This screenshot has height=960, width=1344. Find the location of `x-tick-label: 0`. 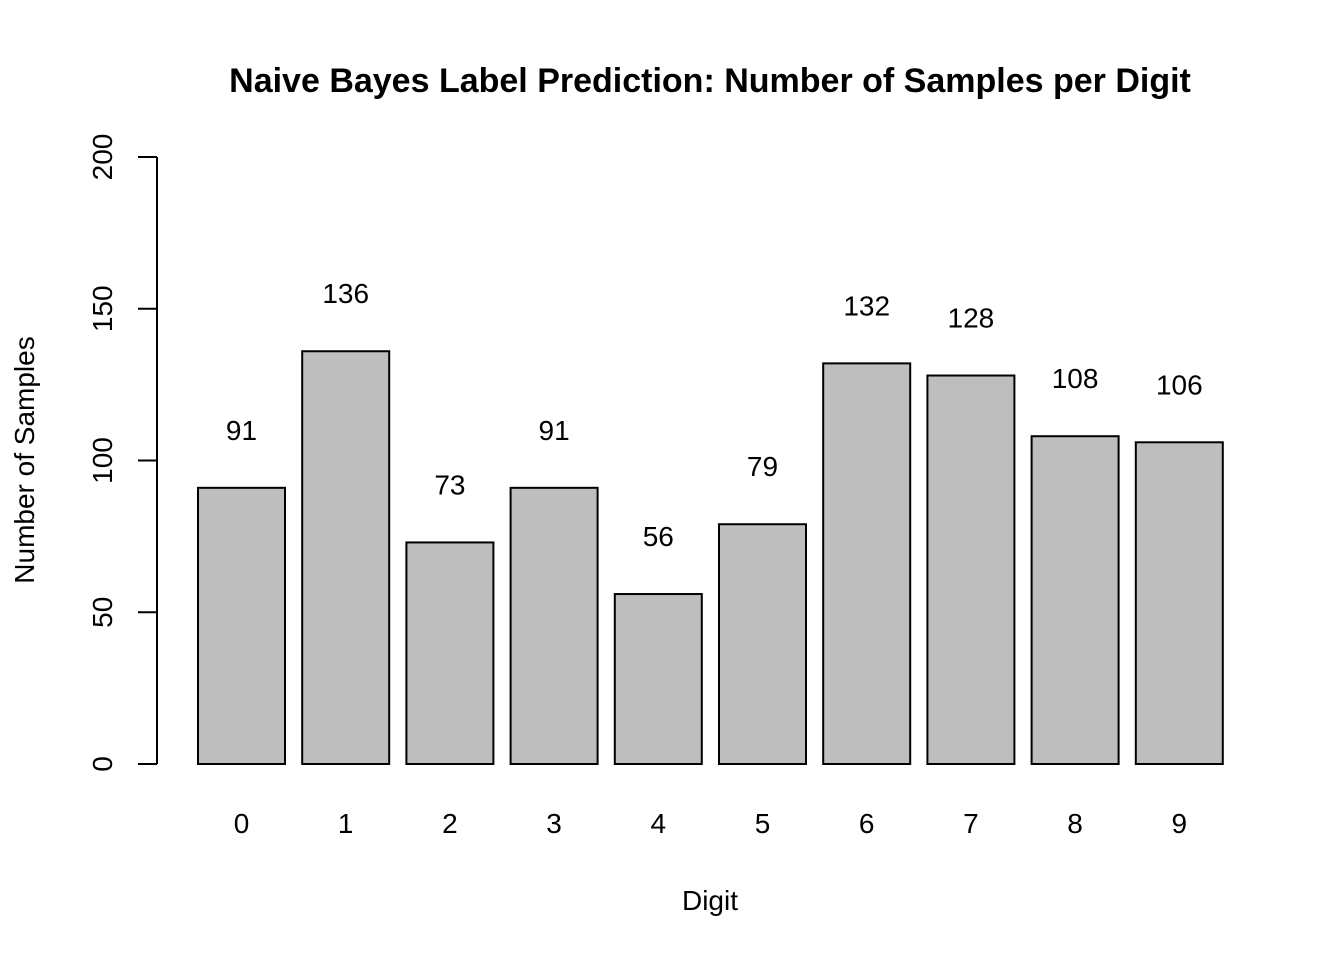

x-tick-label: 0 is located at coordinates (242, 823).